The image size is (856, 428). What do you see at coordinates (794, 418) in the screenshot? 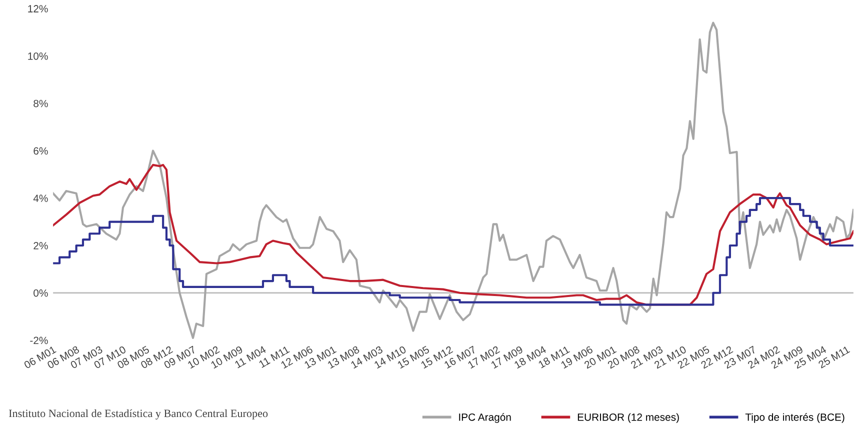
I see `legend-label: Tipo de interés (BCE)` at bounding box center [794, 418].